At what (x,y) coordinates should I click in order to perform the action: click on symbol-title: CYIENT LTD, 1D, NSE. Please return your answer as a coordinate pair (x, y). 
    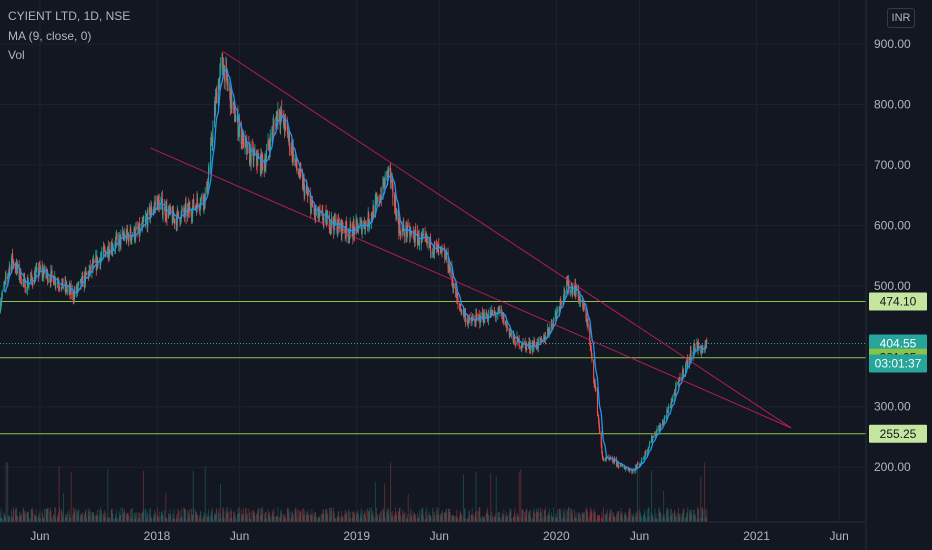
    Looking at the image, I should click on (69, 16).